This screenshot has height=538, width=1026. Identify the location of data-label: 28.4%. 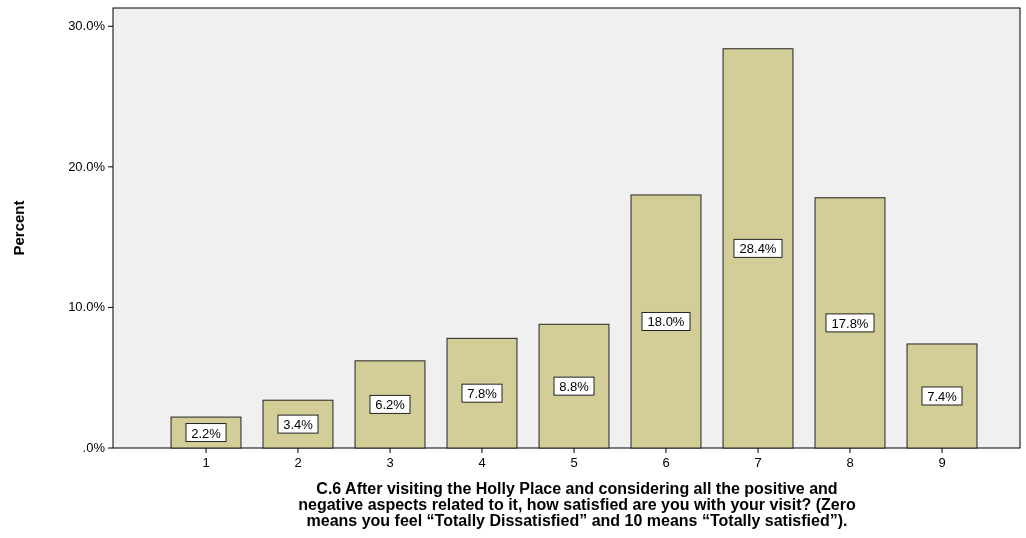
(758, 249).